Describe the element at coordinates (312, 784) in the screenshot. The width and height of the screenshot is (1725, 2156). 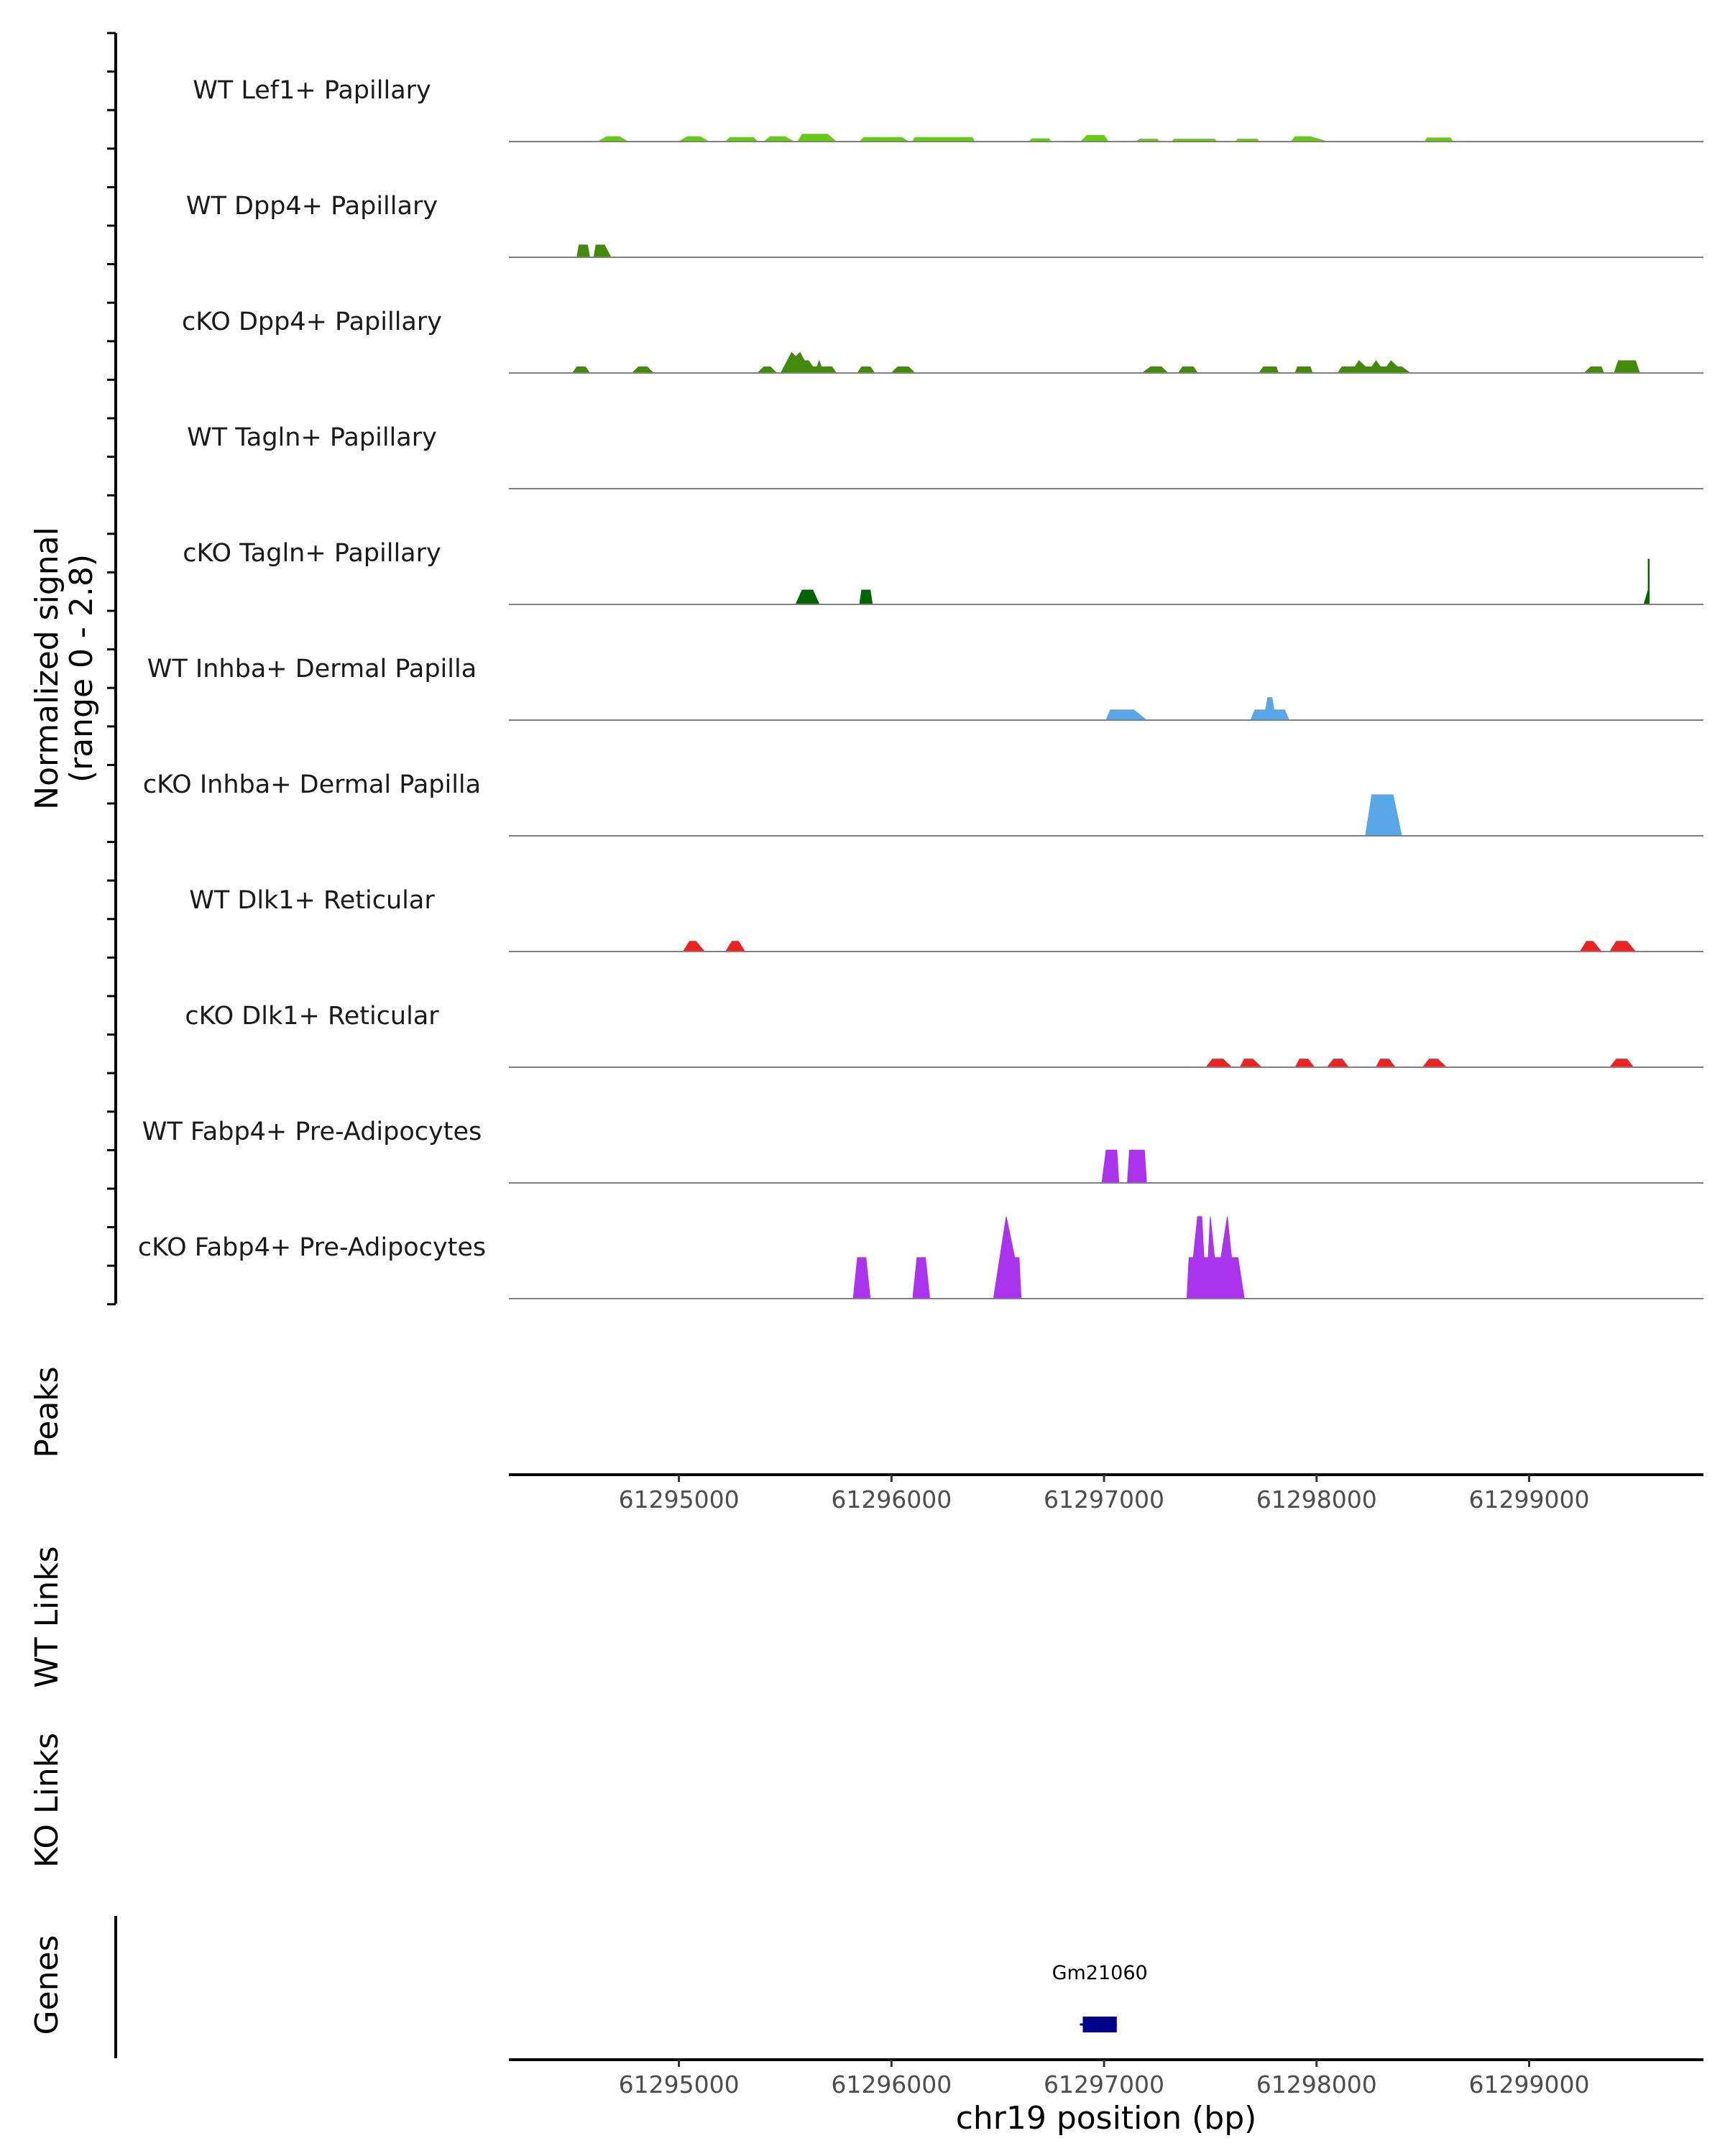
I see `track-label: cKO Inhba+ Dermal Papilla` at that location.